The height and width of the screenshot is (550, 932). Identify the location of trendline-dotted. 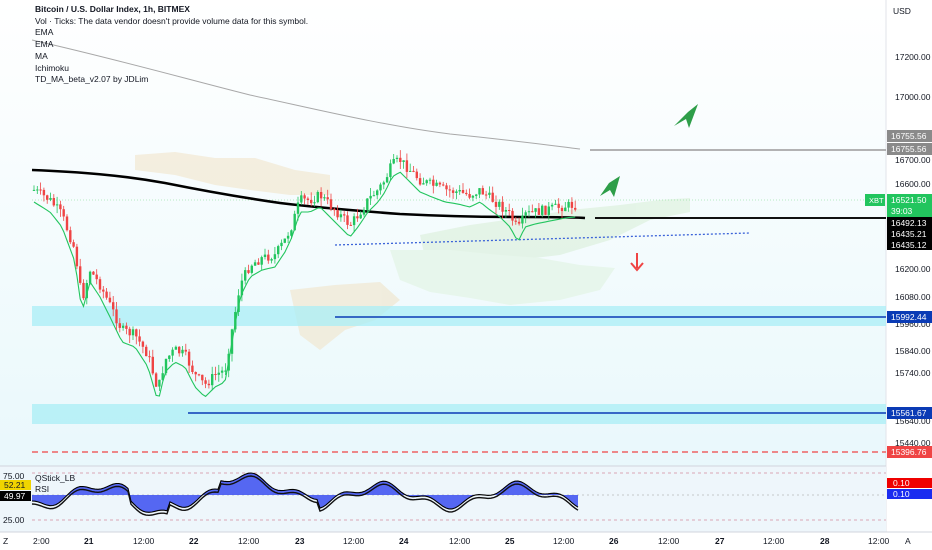
(542, 239).